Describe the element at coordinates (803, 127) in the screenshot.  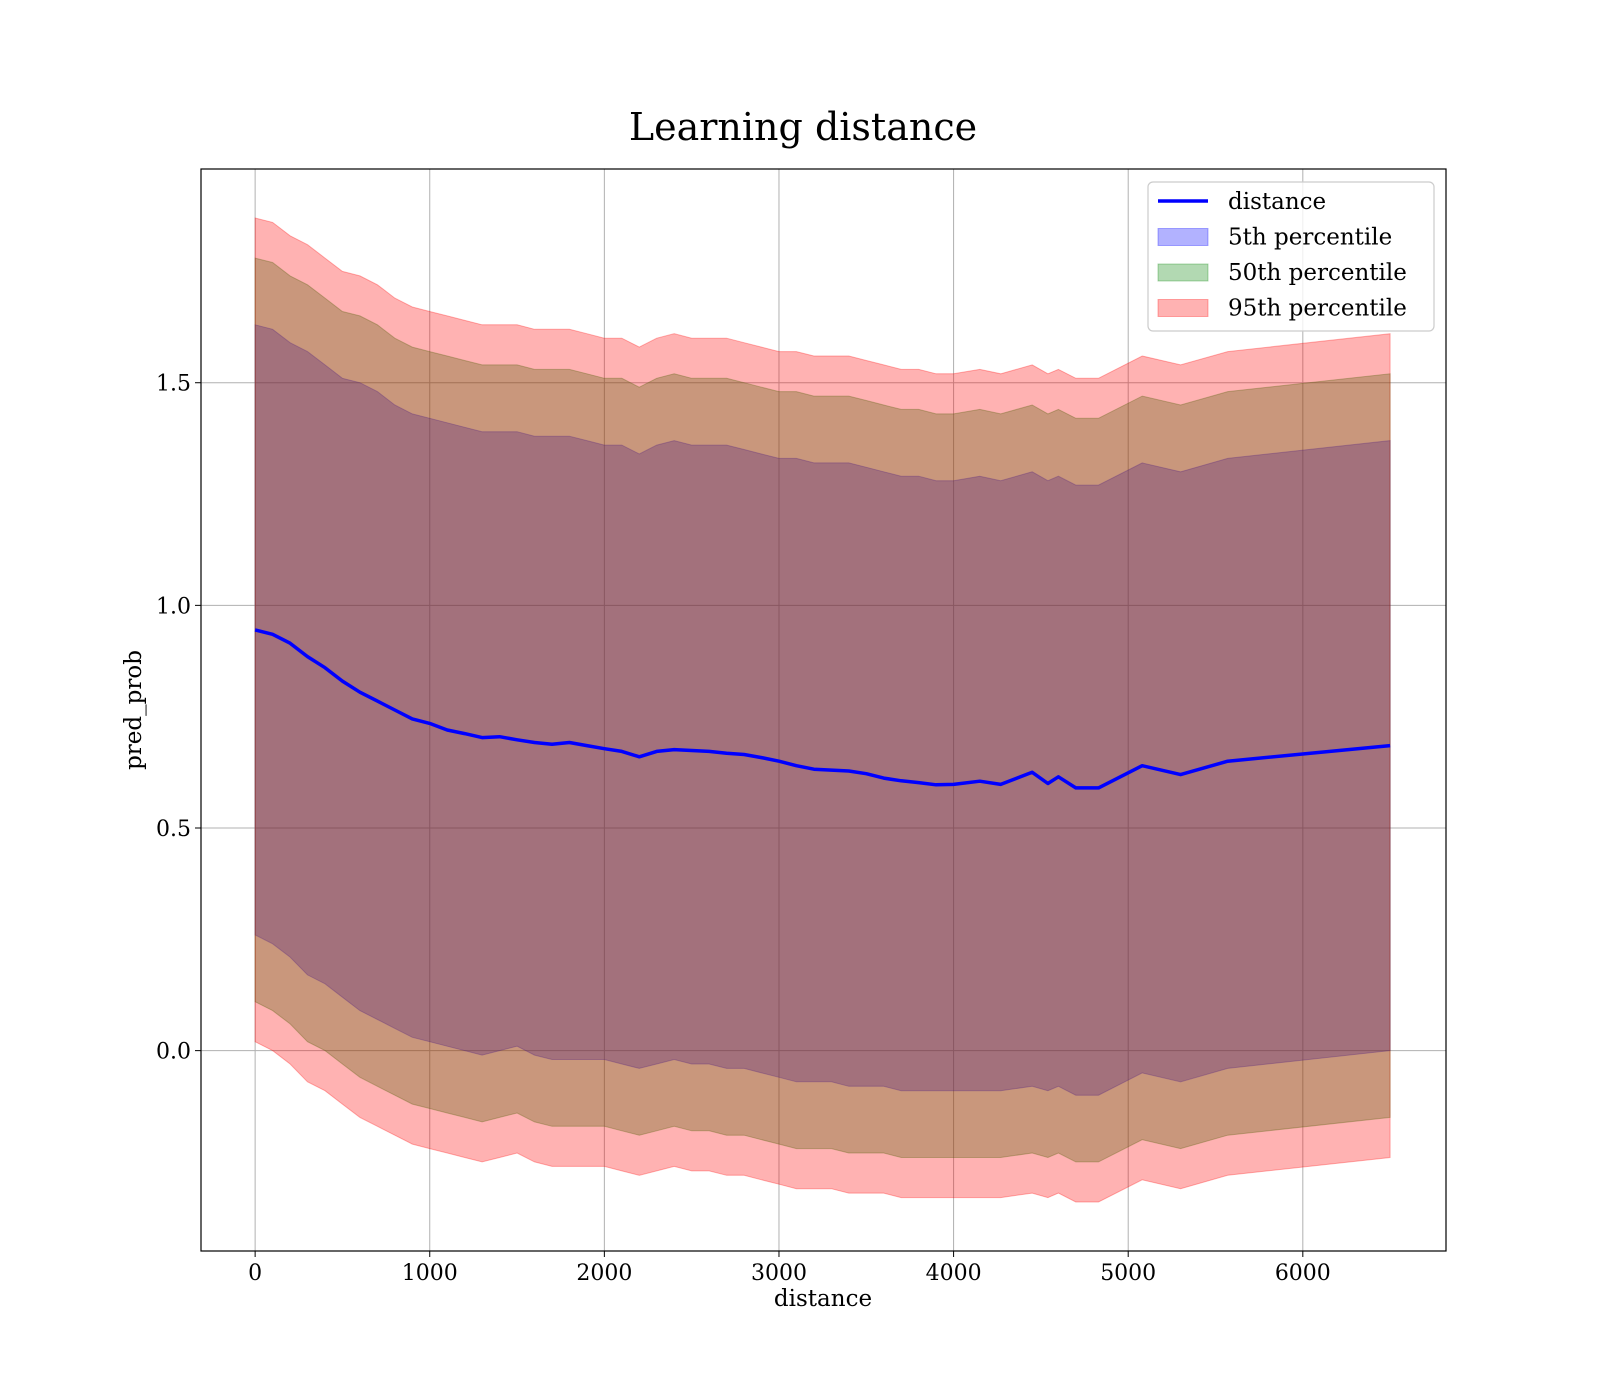
I see `chart-title: Learning distance` at that location.